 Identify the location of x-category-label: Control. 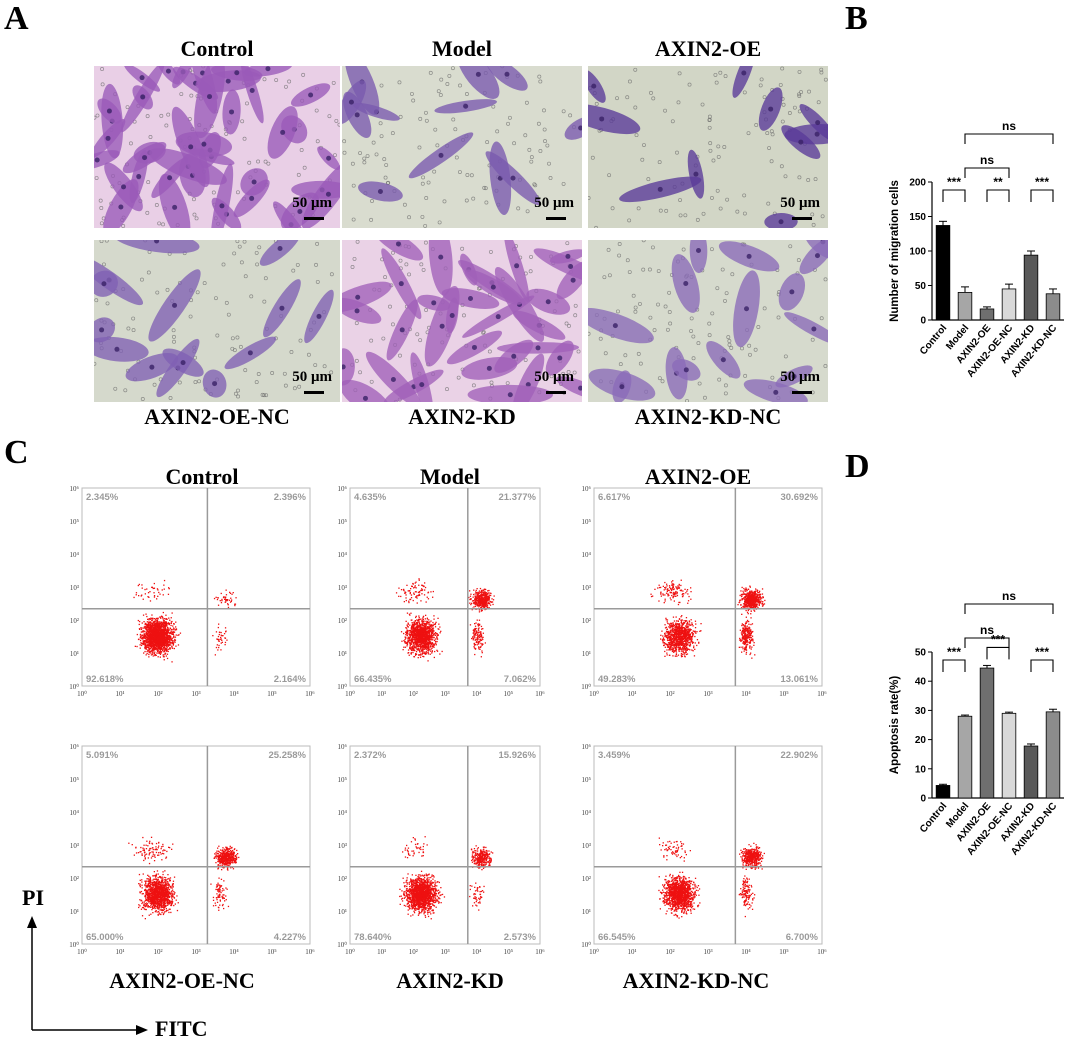
(933, 818).